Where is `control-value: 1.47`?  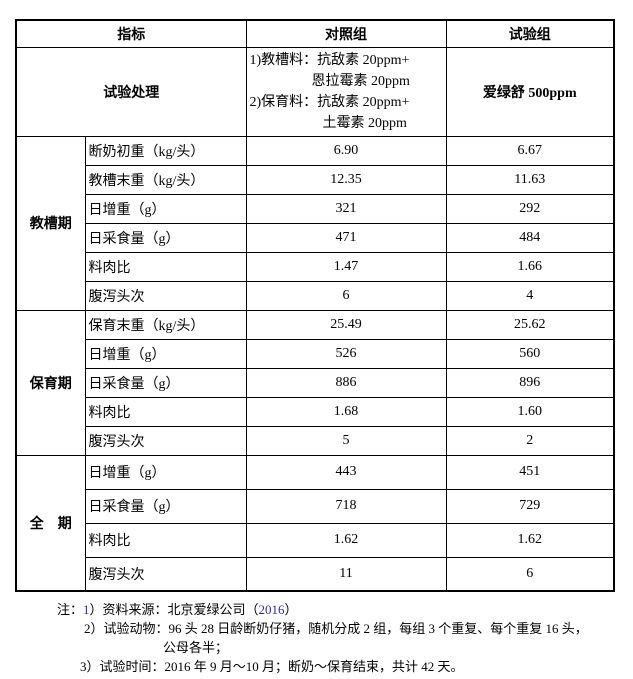 control-value: 1.47 is located at coordinates (346, 266).